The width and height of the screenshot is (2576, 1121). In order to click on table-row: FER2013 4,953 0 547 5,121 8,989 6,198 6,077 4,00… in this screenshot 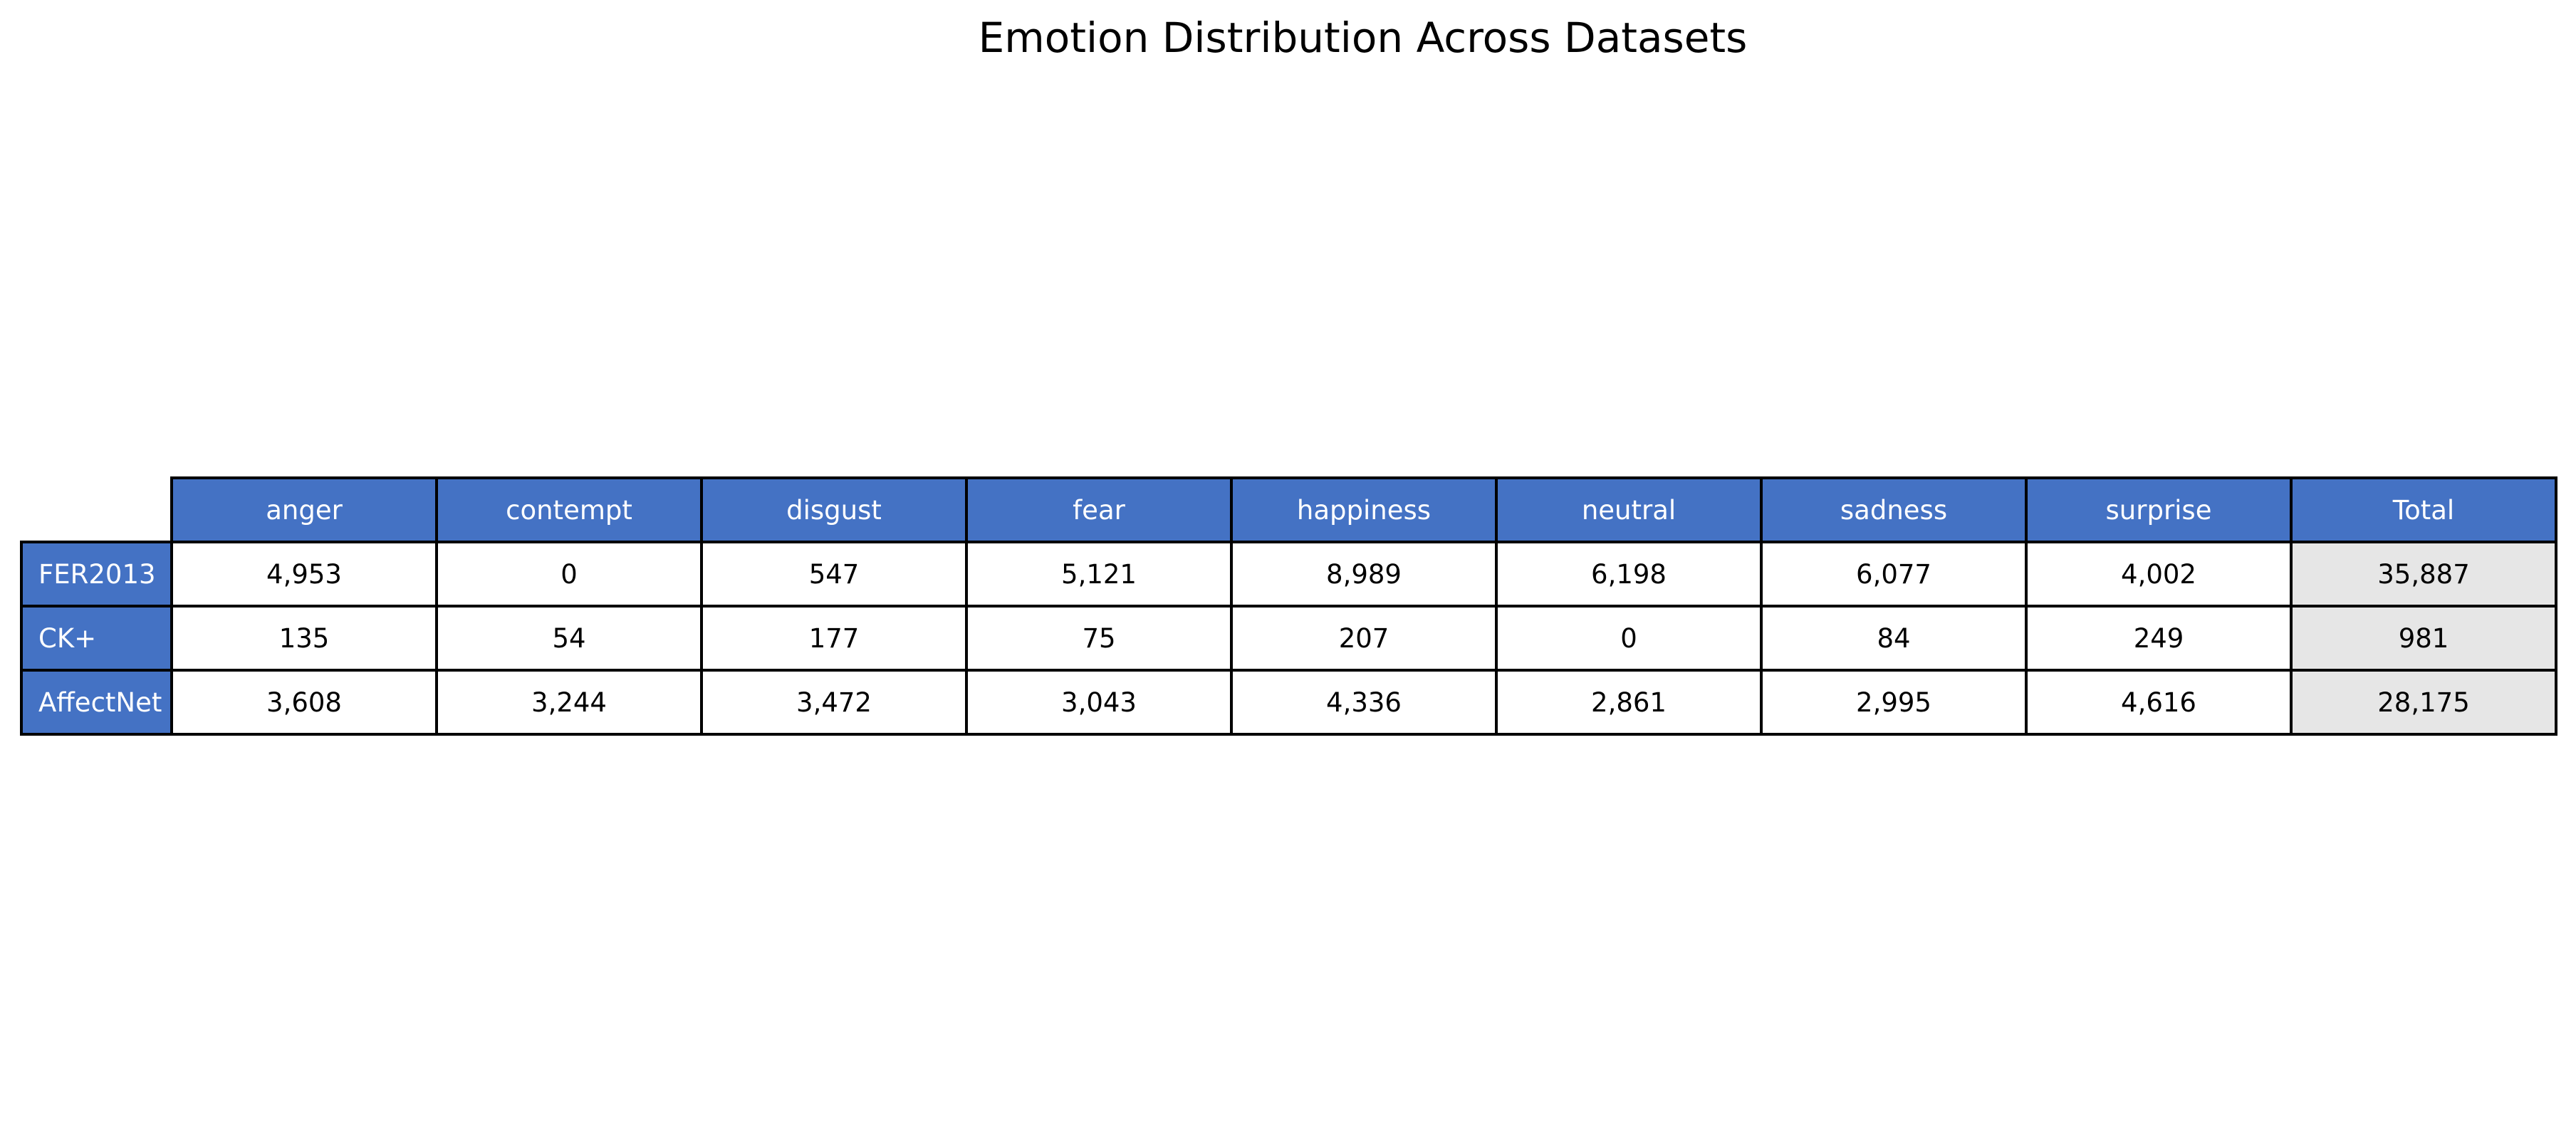, I will do `click(1288, 574)`.